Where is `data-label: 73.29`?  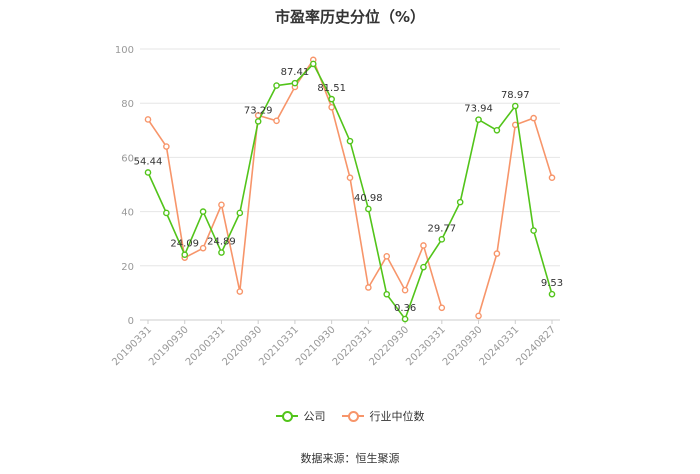 data-label: 73.29 is located at coordinates (258, 110).